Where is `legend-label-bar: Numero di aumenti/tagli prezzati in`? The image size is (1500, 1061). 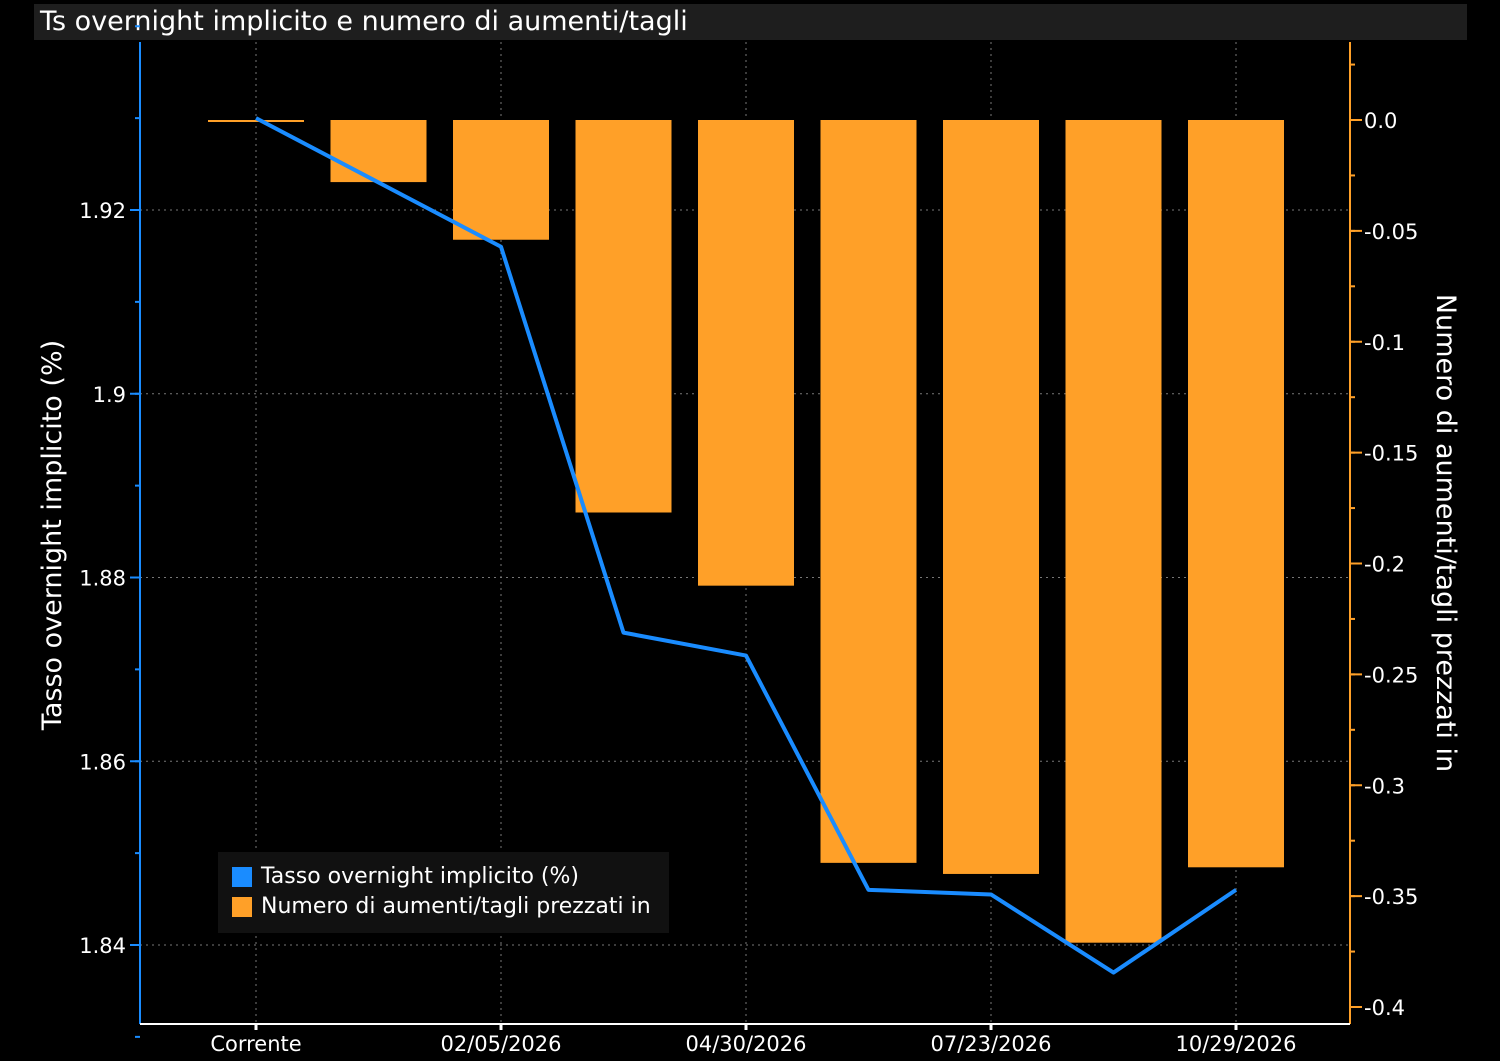 legend-label-bar: Numero di aumenti/tagli prezzati in is located at coordinates (456, 906).